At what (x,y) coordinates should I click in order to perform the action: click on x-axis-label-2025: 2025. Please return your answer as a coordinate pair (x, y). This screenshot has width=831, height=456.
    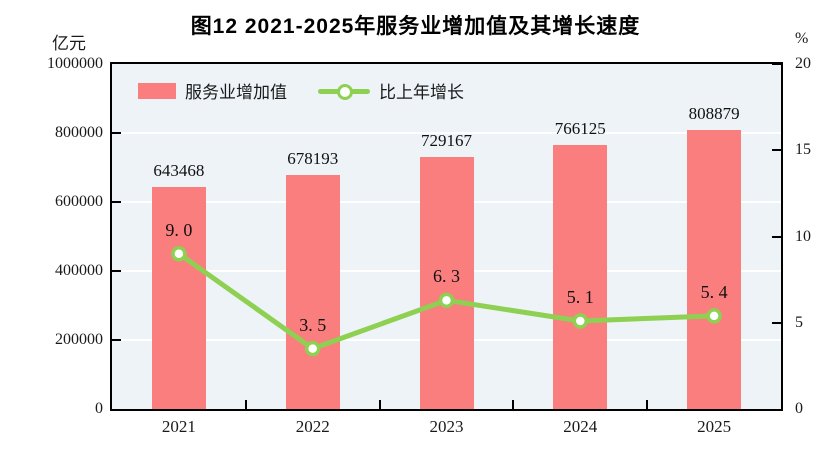
    Looking at the image, I should click on (714, 426).